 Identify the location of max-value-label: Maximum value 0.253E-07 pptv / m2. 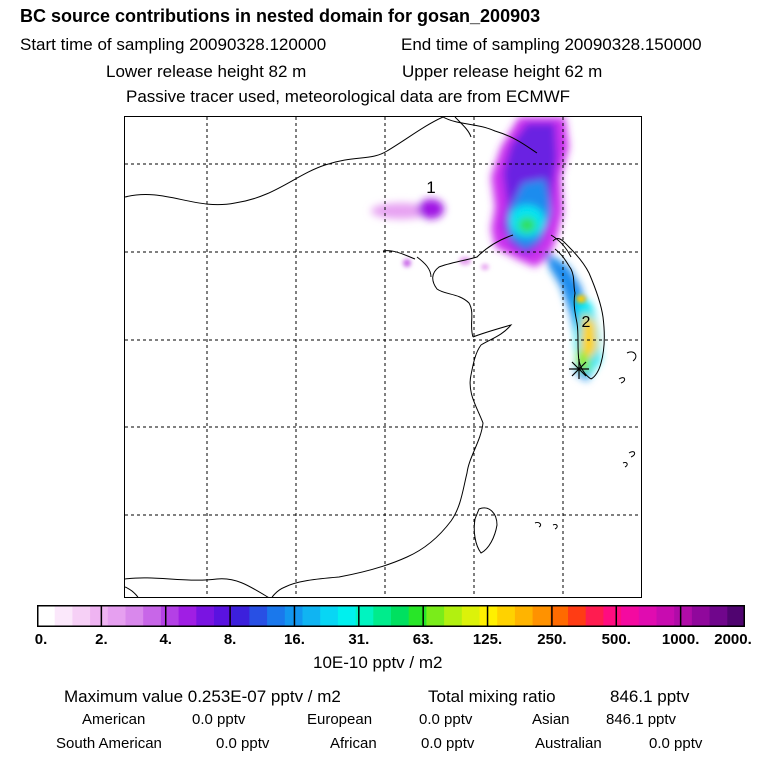
(202, 696).